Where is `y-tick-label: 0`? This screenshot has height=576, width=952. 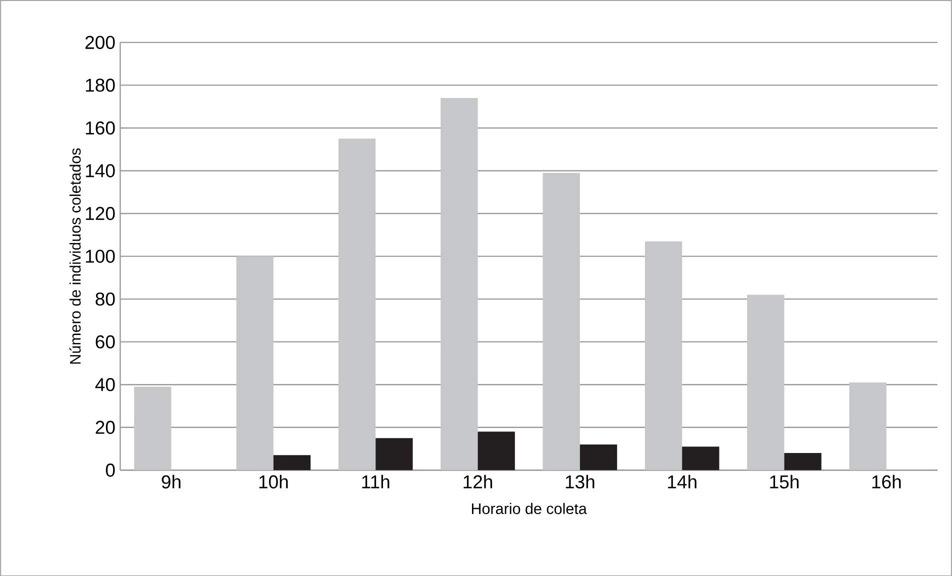
y-tick-label: 0 is located at coordinates (110, 470).